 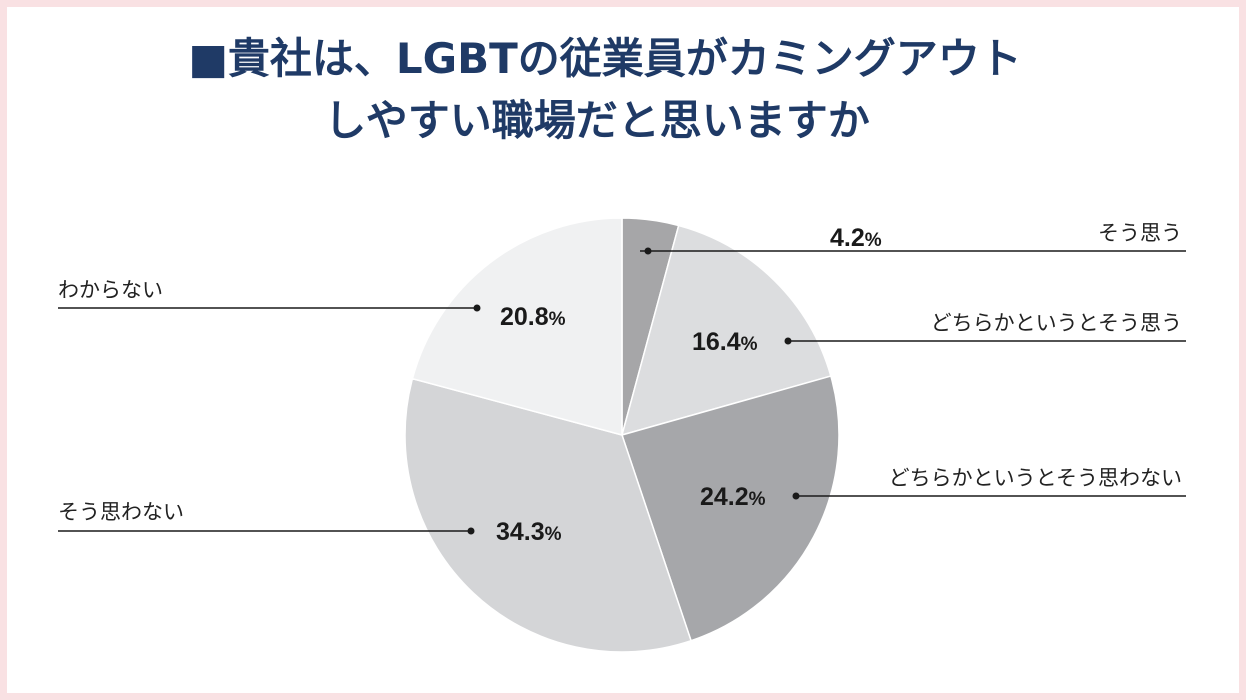 I want to click on slice-category-label: そう思わない, so click(x=121, y=512).